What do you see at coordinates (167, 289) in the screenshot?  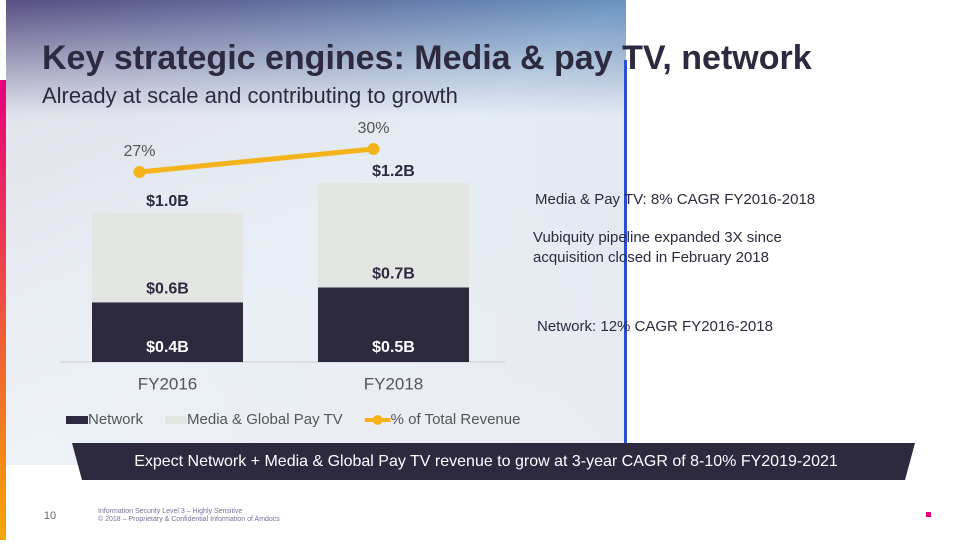 I see `data-label: $0.6B` at bounding box center [167, 289].